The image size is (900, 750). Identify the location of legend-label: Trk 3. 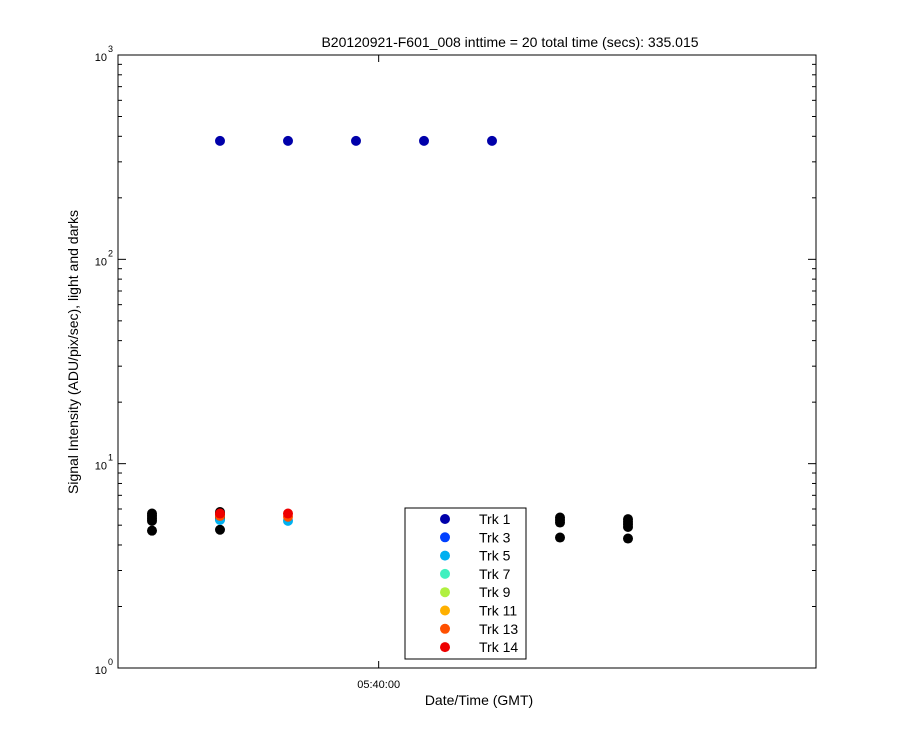
(495, 537).